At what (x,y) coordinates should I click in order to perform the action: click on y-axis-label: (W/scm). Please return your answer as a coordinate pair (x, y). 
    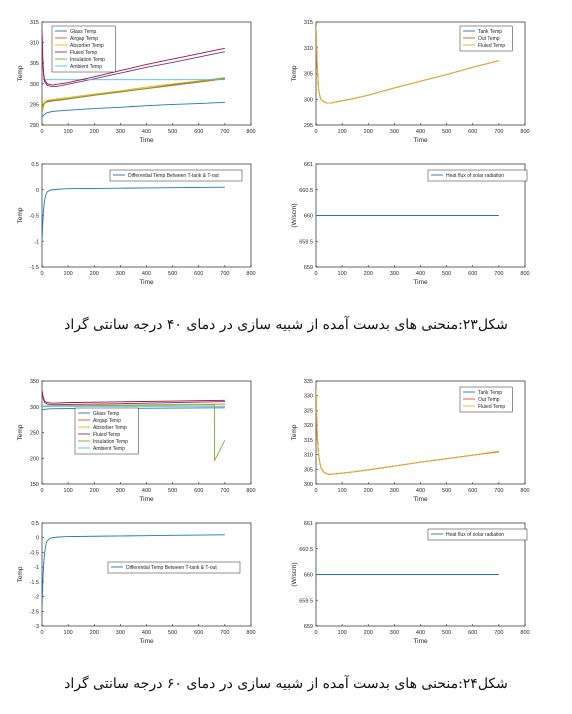
    Looking at the image, I should click on (294, 574).